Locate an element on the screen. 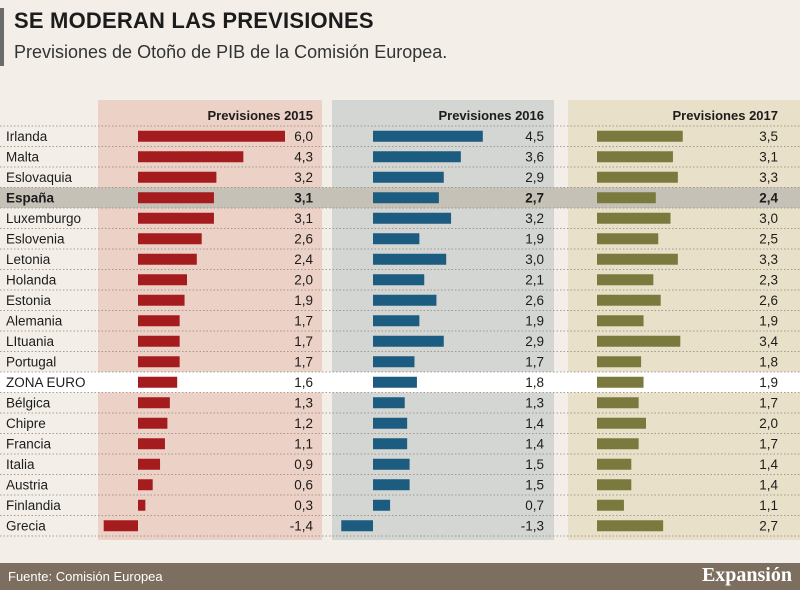 The width and height of the screenshot is (800, 590). value-label-2015: 2,4 is located at coordinates (303, 259).